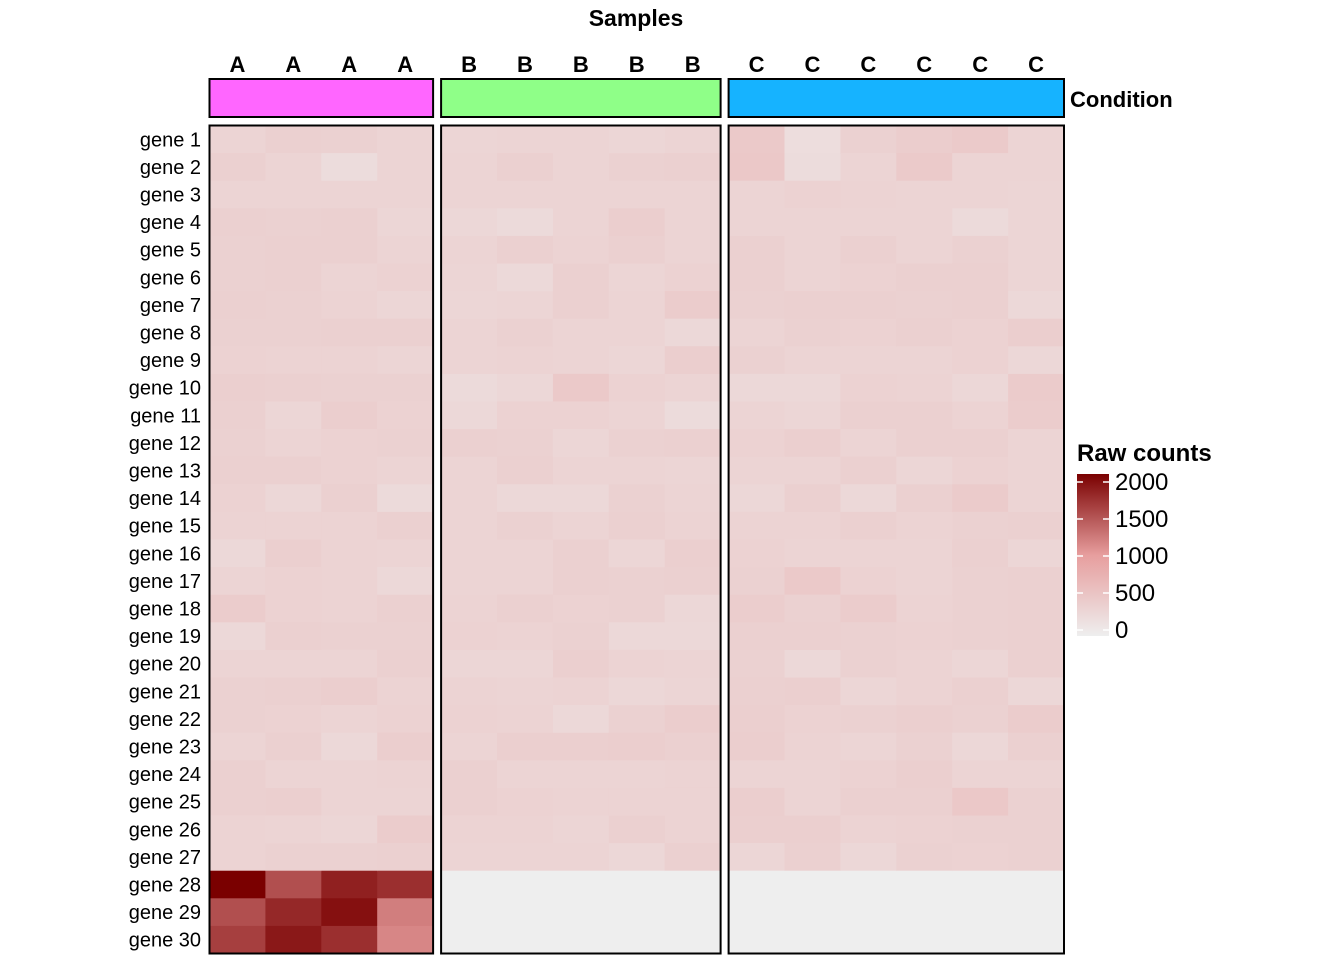  Describe the element at coordinates (1093, 555) in the screenshot. I see `legend-colorbar` at that location.